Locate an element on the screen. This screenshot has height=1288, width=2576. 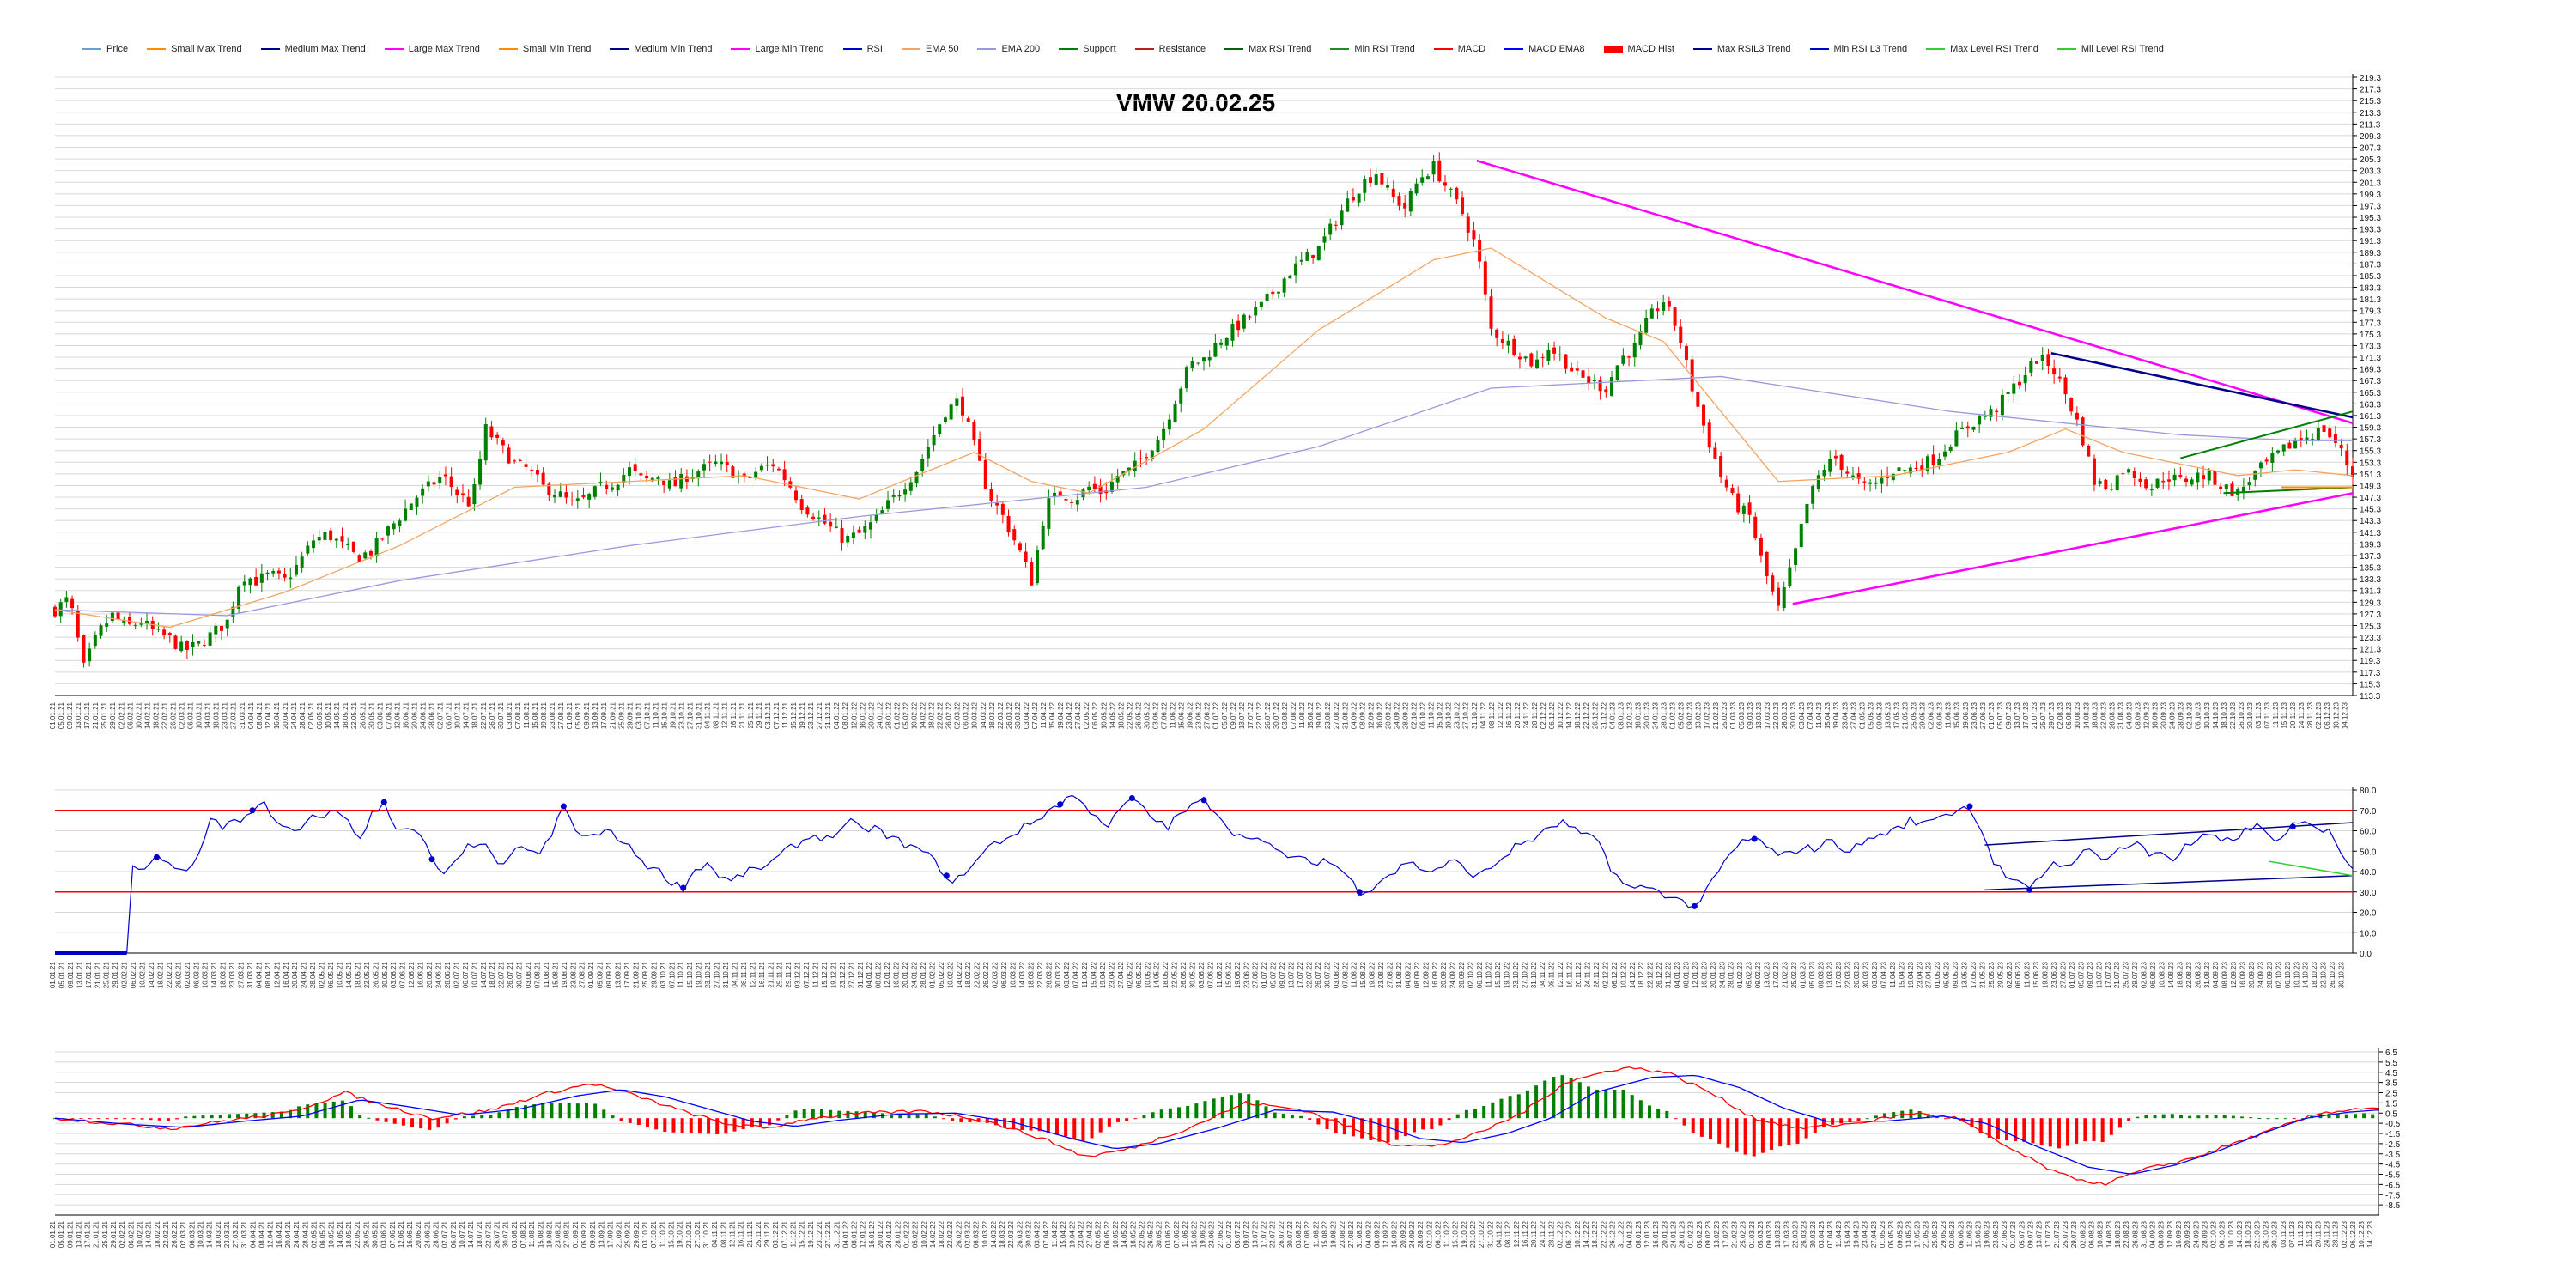
x-tick-label: 02.03.21 is located at coordinates (187, 974).